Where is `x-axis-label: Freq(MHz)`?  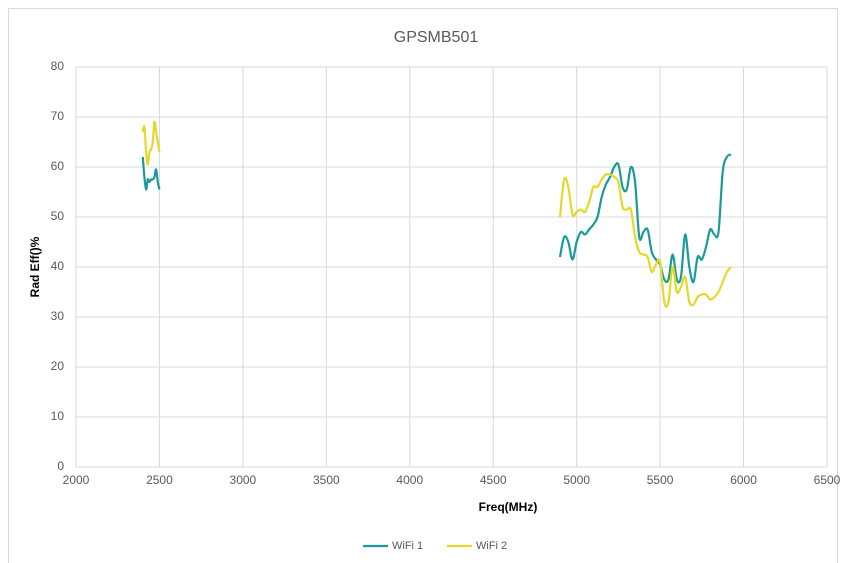
x-axis-label: Freq(MHz) is located at coordinates (508, 507).